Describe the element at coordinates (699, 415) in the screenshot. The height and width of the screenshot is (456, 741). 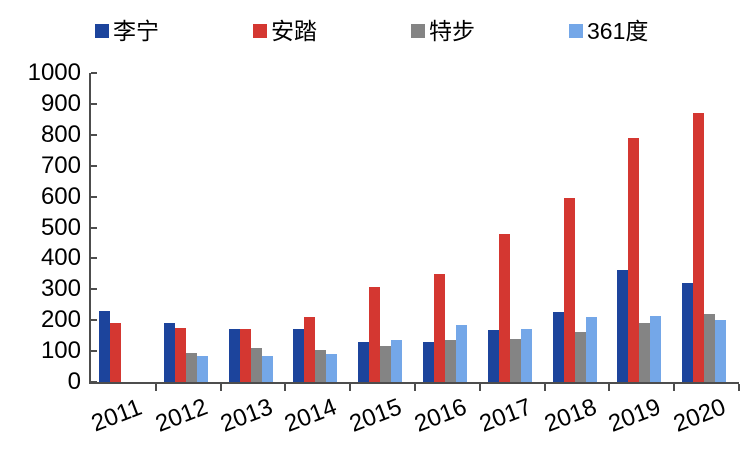
I see `x-axis-label: 2020` at that location.